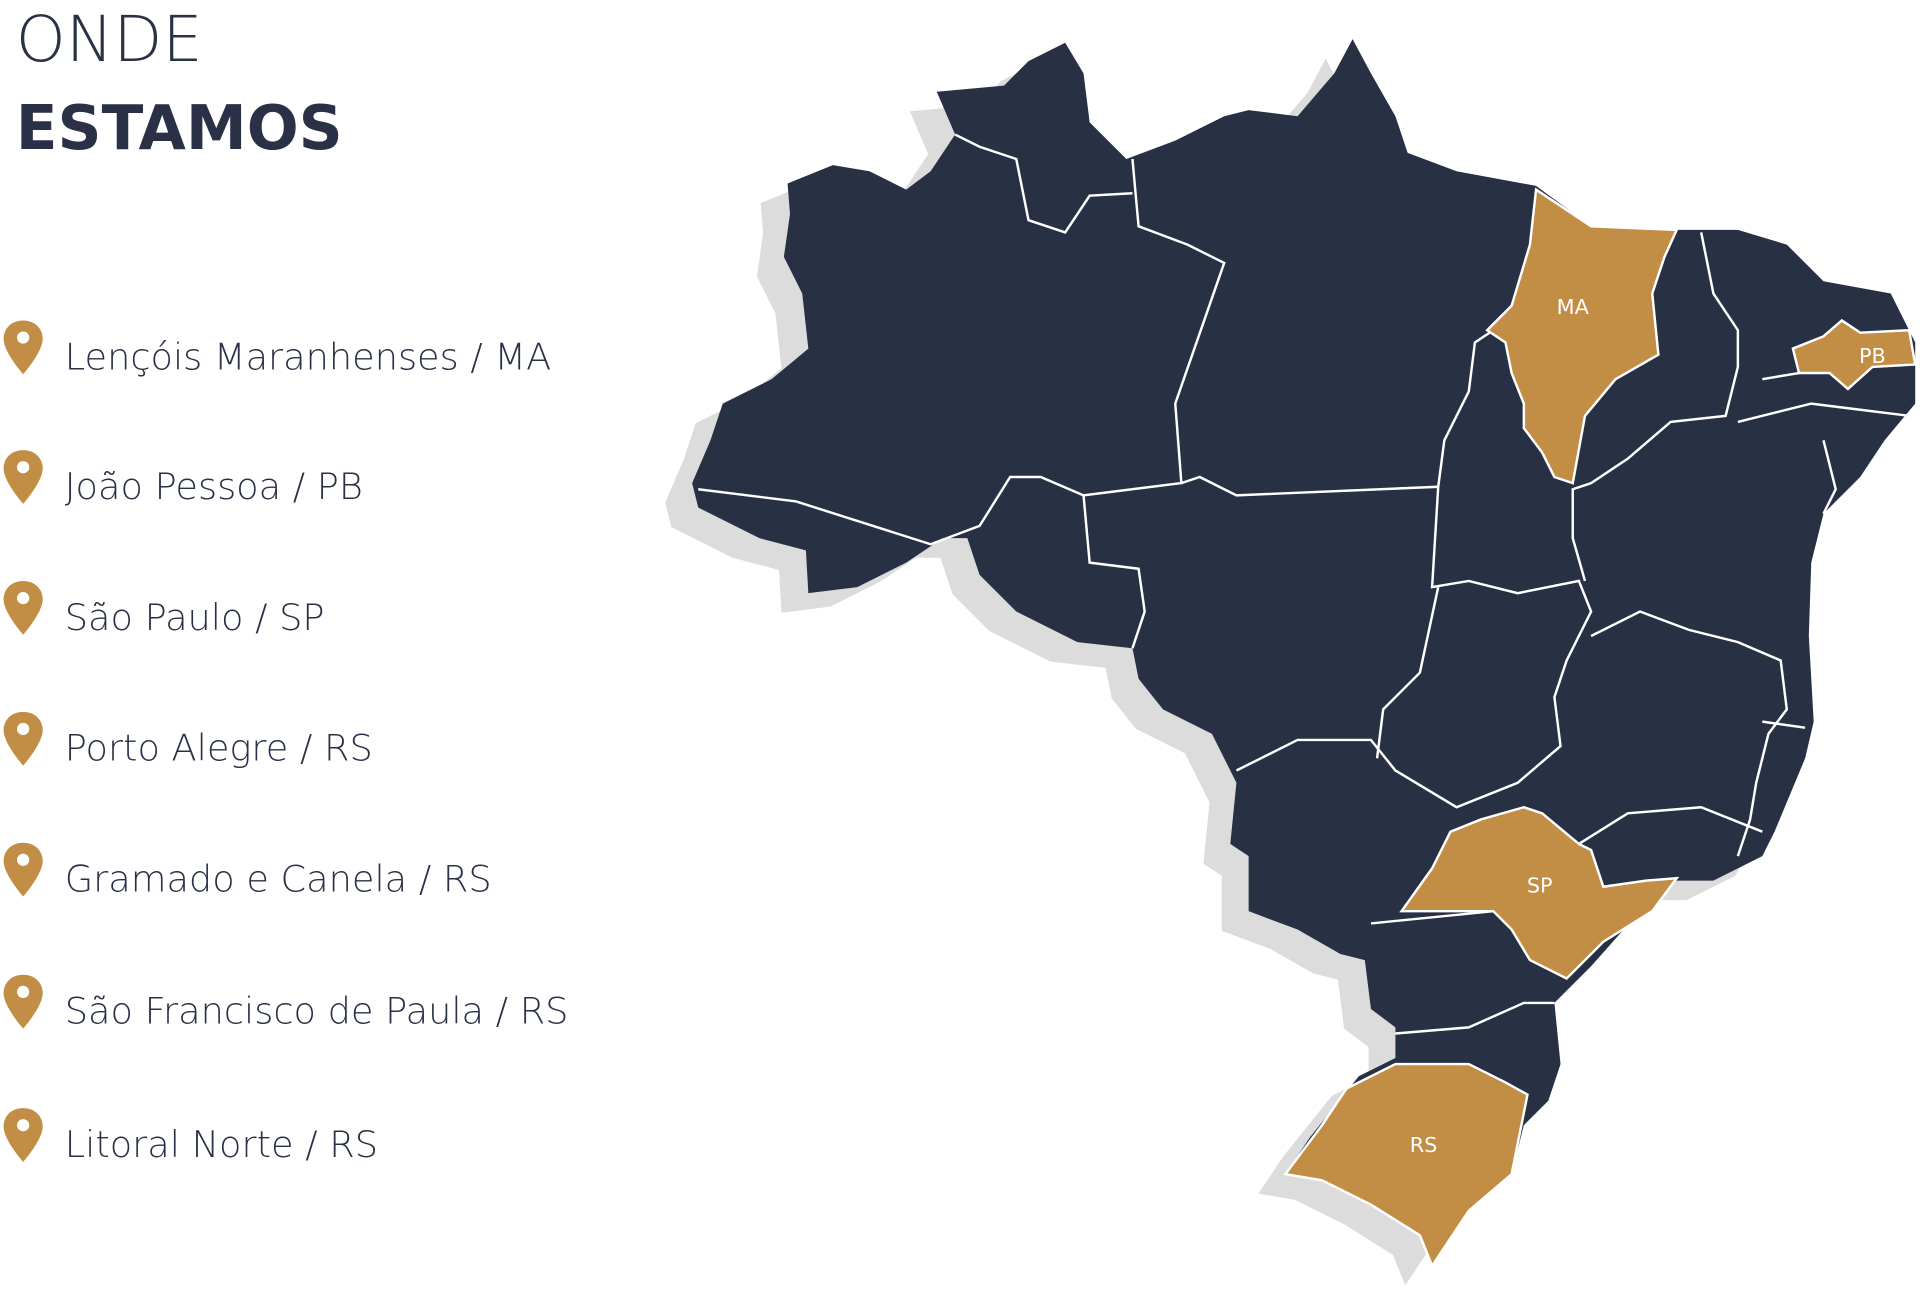 This screenshot has width=1920, height=1294. What do you see at coordinates (1872, 356) in the screenshot?
I see `state-label: PB` at bounding box center [1872, 356].